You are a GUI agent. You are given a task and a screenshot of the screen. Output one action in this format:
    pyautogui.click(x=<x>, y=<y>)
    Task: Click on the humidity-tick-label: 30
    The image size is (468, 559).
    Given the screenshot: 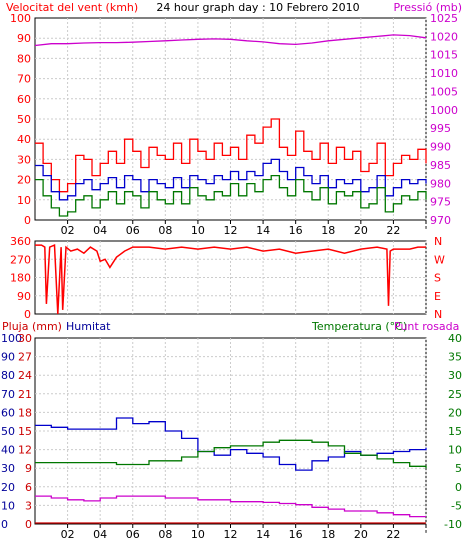 What is the action you would take?
    pyautogui.click(x=8, y=468)
    